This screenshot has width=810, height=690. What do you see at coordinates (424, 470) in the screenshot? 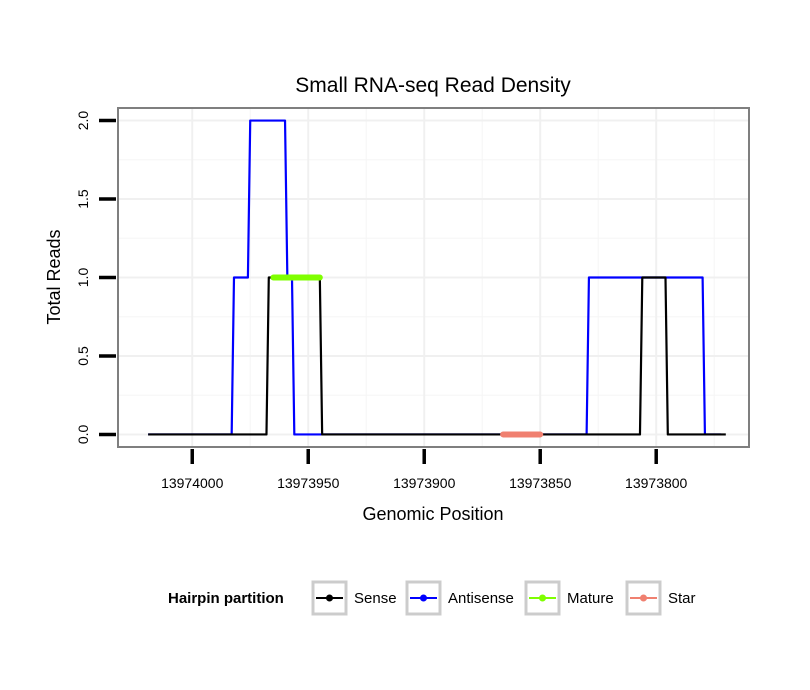
I see `x-axis: 13974000 13973950 13973900 13973850 13973800` at bounding box center [424, 470].